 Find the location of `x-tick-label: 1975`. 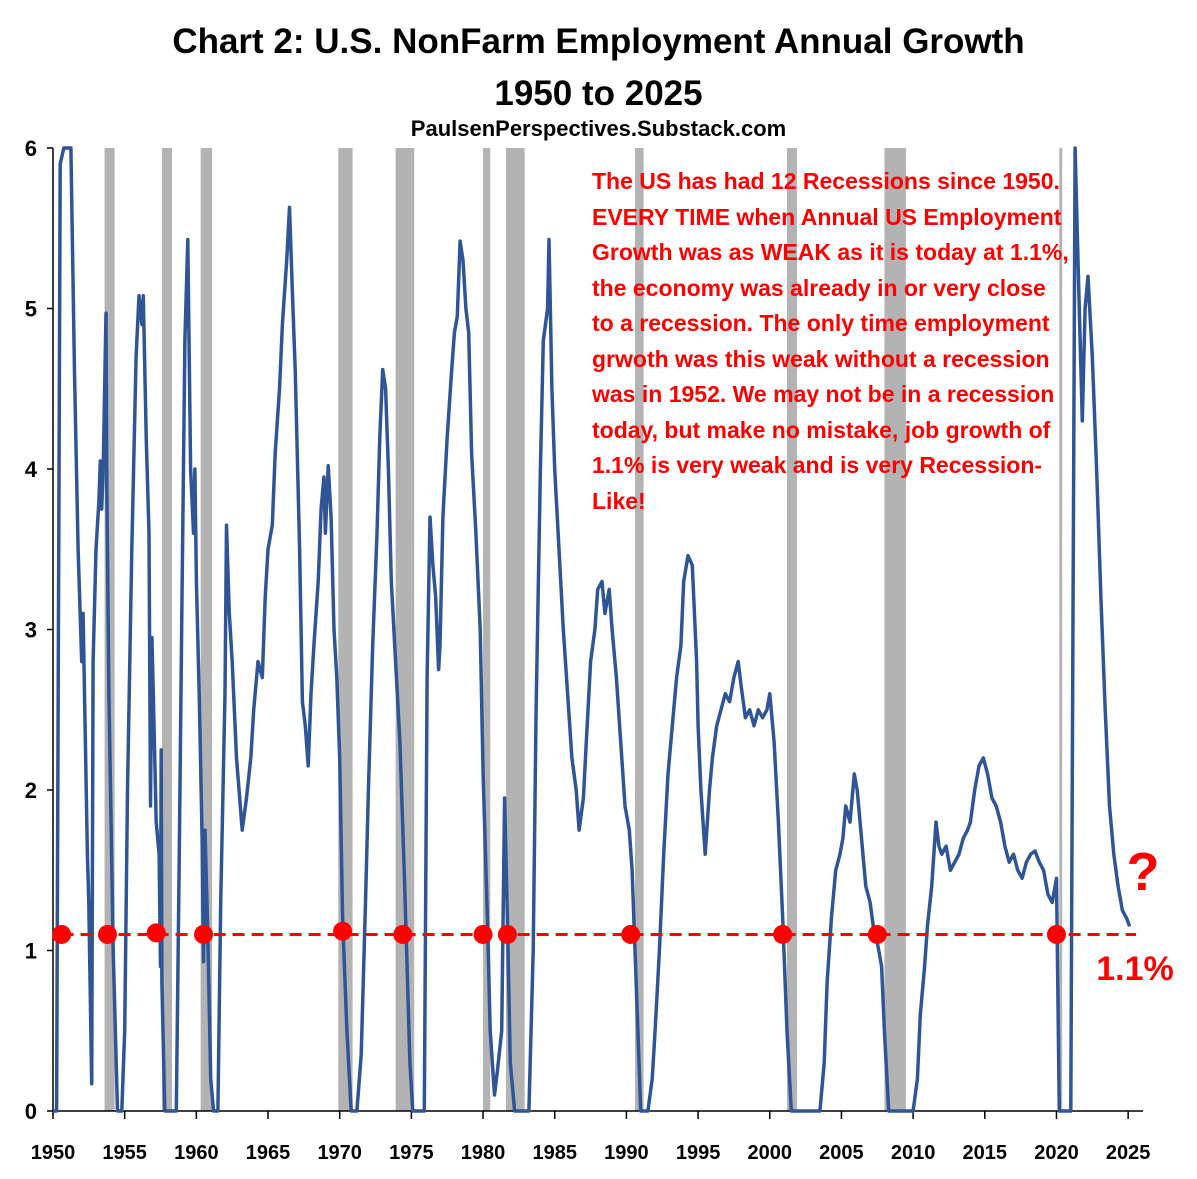

x-tick-label: 1975 is located at coordinates (411, 1153).